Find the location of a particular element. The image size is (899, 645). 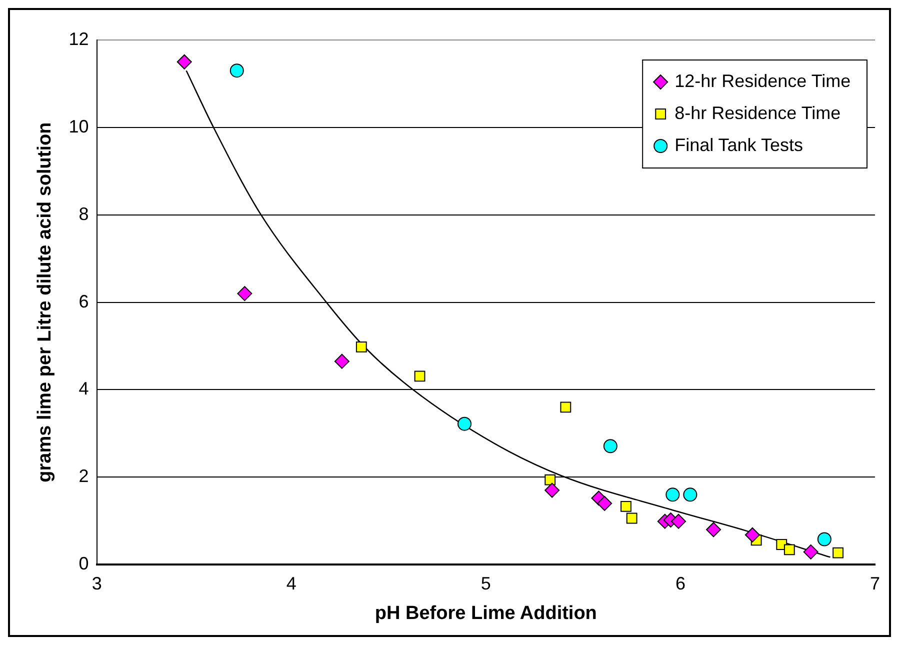

x-tick-label: 5 is located at coordinates (485, 583).